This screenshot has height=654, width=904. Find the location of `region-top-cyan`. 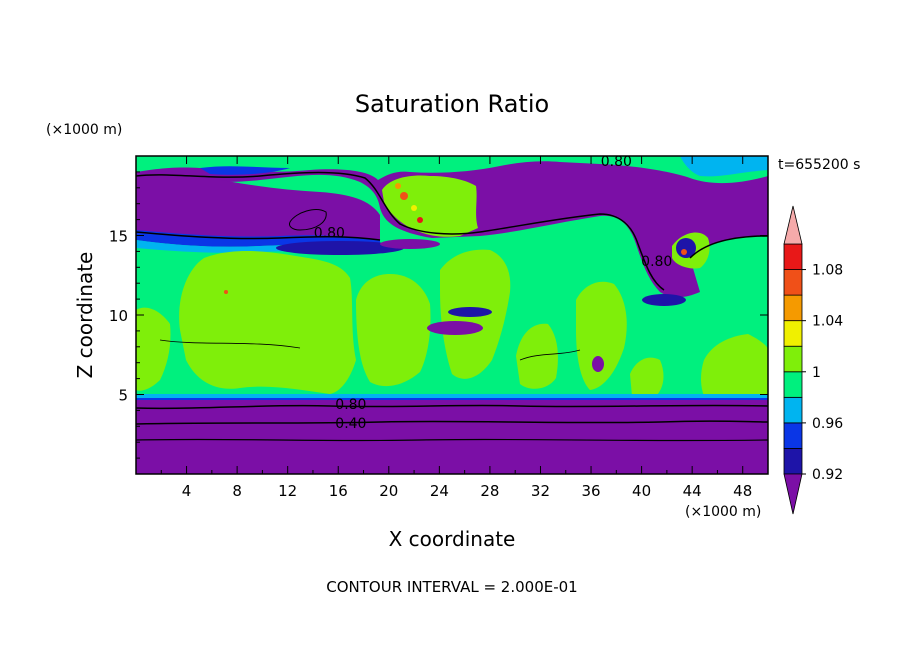

region-top-cyan is located at coordinates (452, 161).